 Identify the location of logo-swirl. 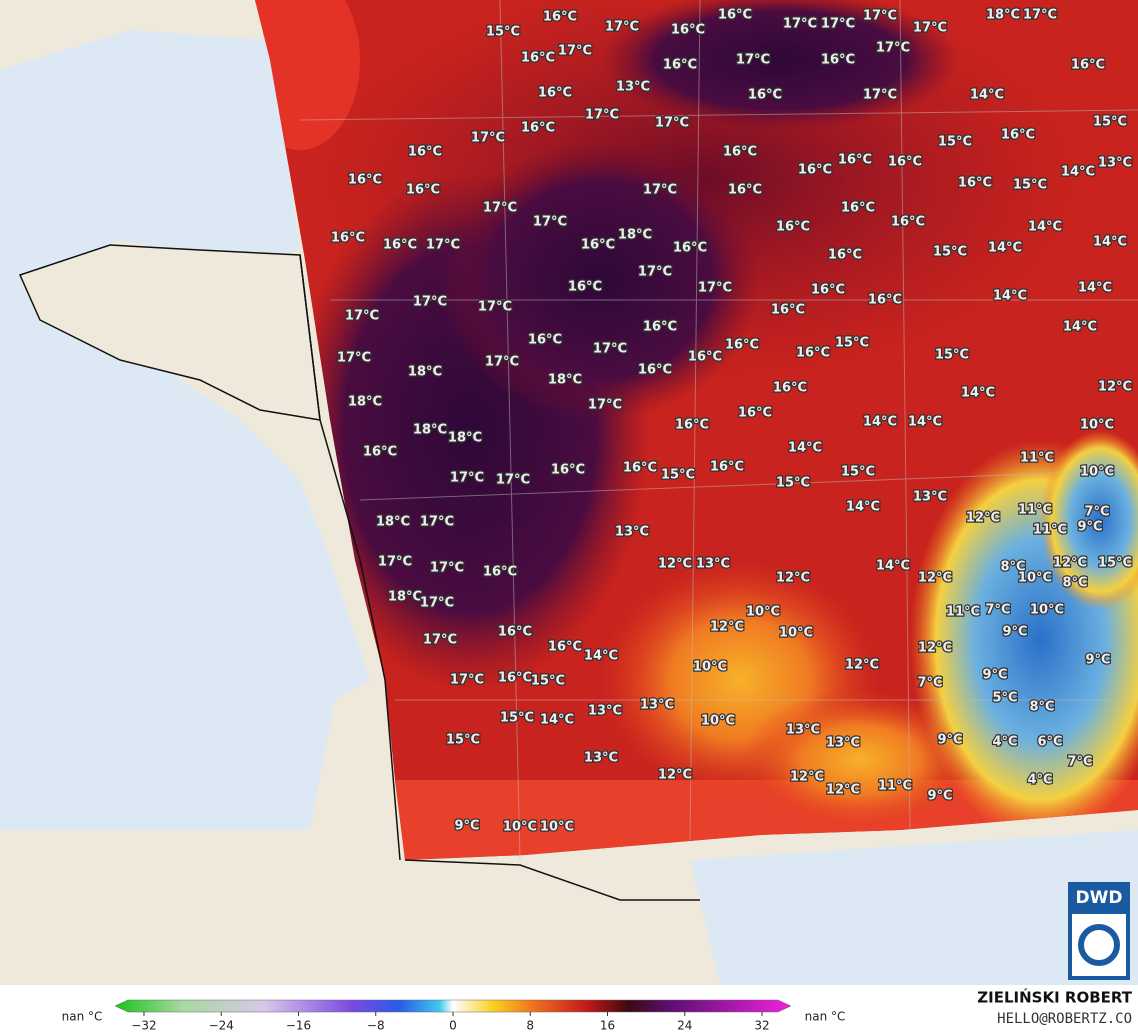
(1099, 945).